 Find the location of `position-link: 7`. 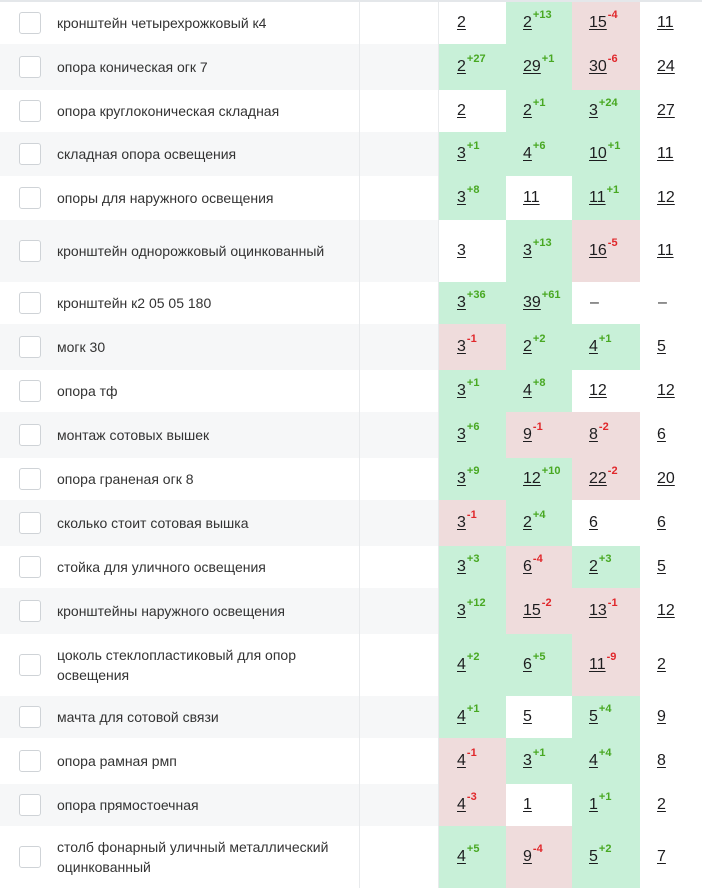

position-link: 7 is located at coordinates (661, 856).